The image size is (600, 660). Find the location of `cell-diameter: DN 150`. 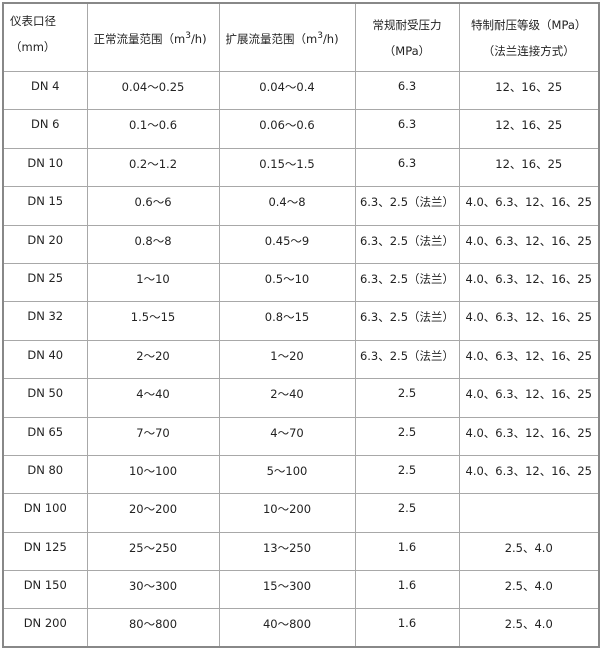

cell-diameter: DN 150 is located at coordinates (45, 590).